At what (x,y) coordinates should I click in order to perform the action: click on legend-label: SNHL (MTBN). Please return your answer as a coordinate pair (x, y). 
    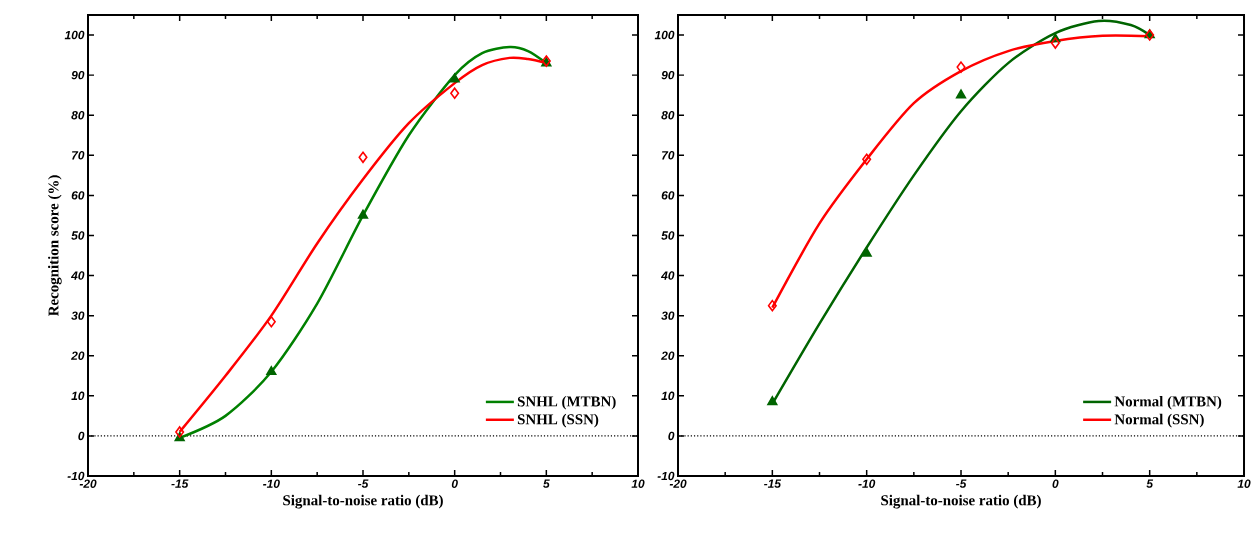
    Looking at the image, I should click on (566, 403).